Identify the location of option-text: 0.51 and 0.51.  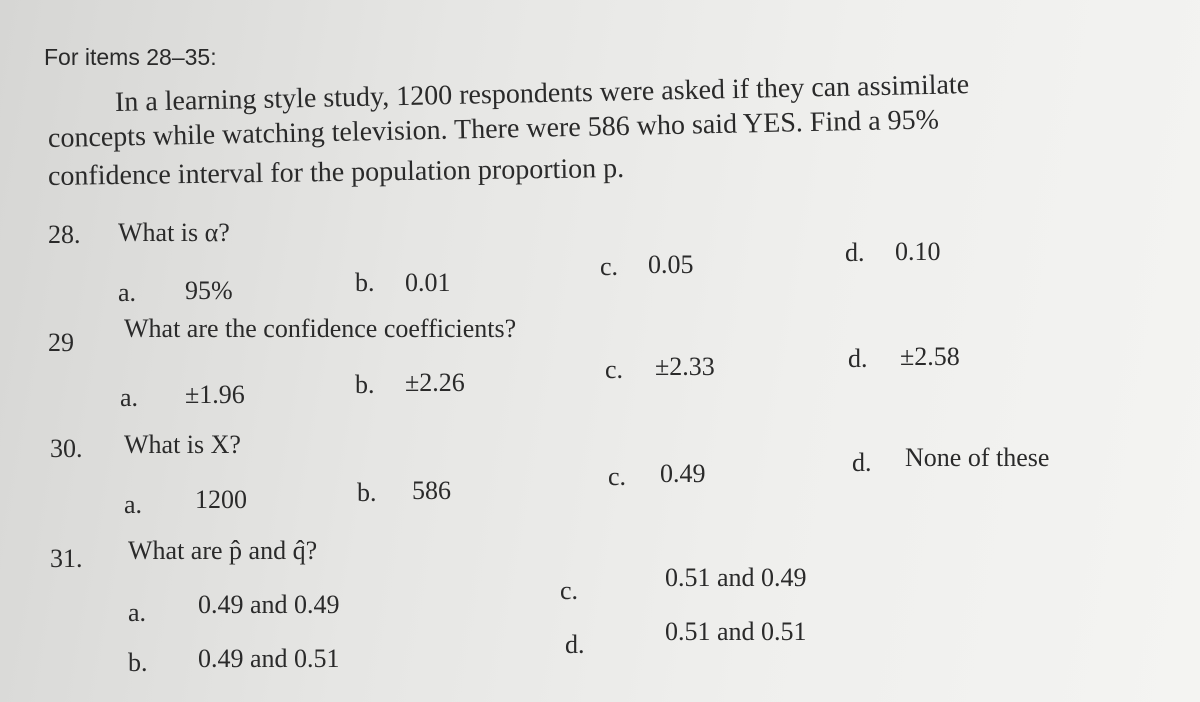
(736, 631).